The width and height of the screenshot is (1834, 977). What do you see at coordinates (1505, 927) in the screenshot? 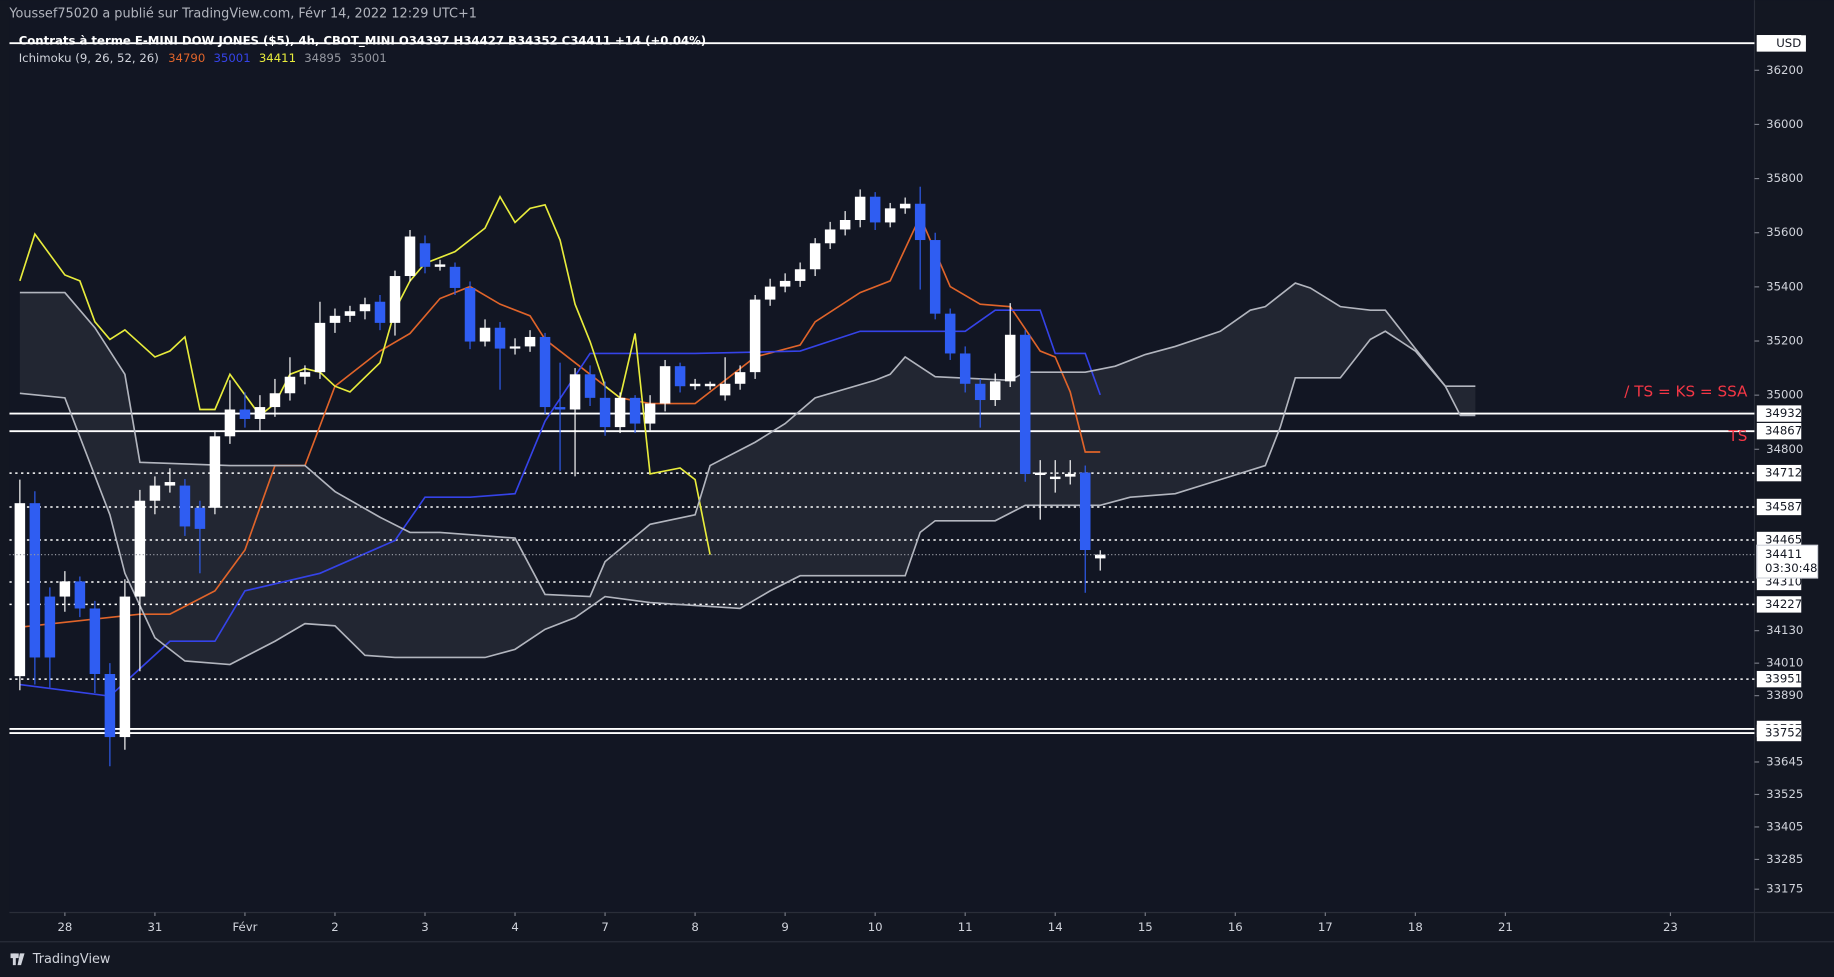
I see `x-tick-label: 21` at bounding box center [1505, 927].